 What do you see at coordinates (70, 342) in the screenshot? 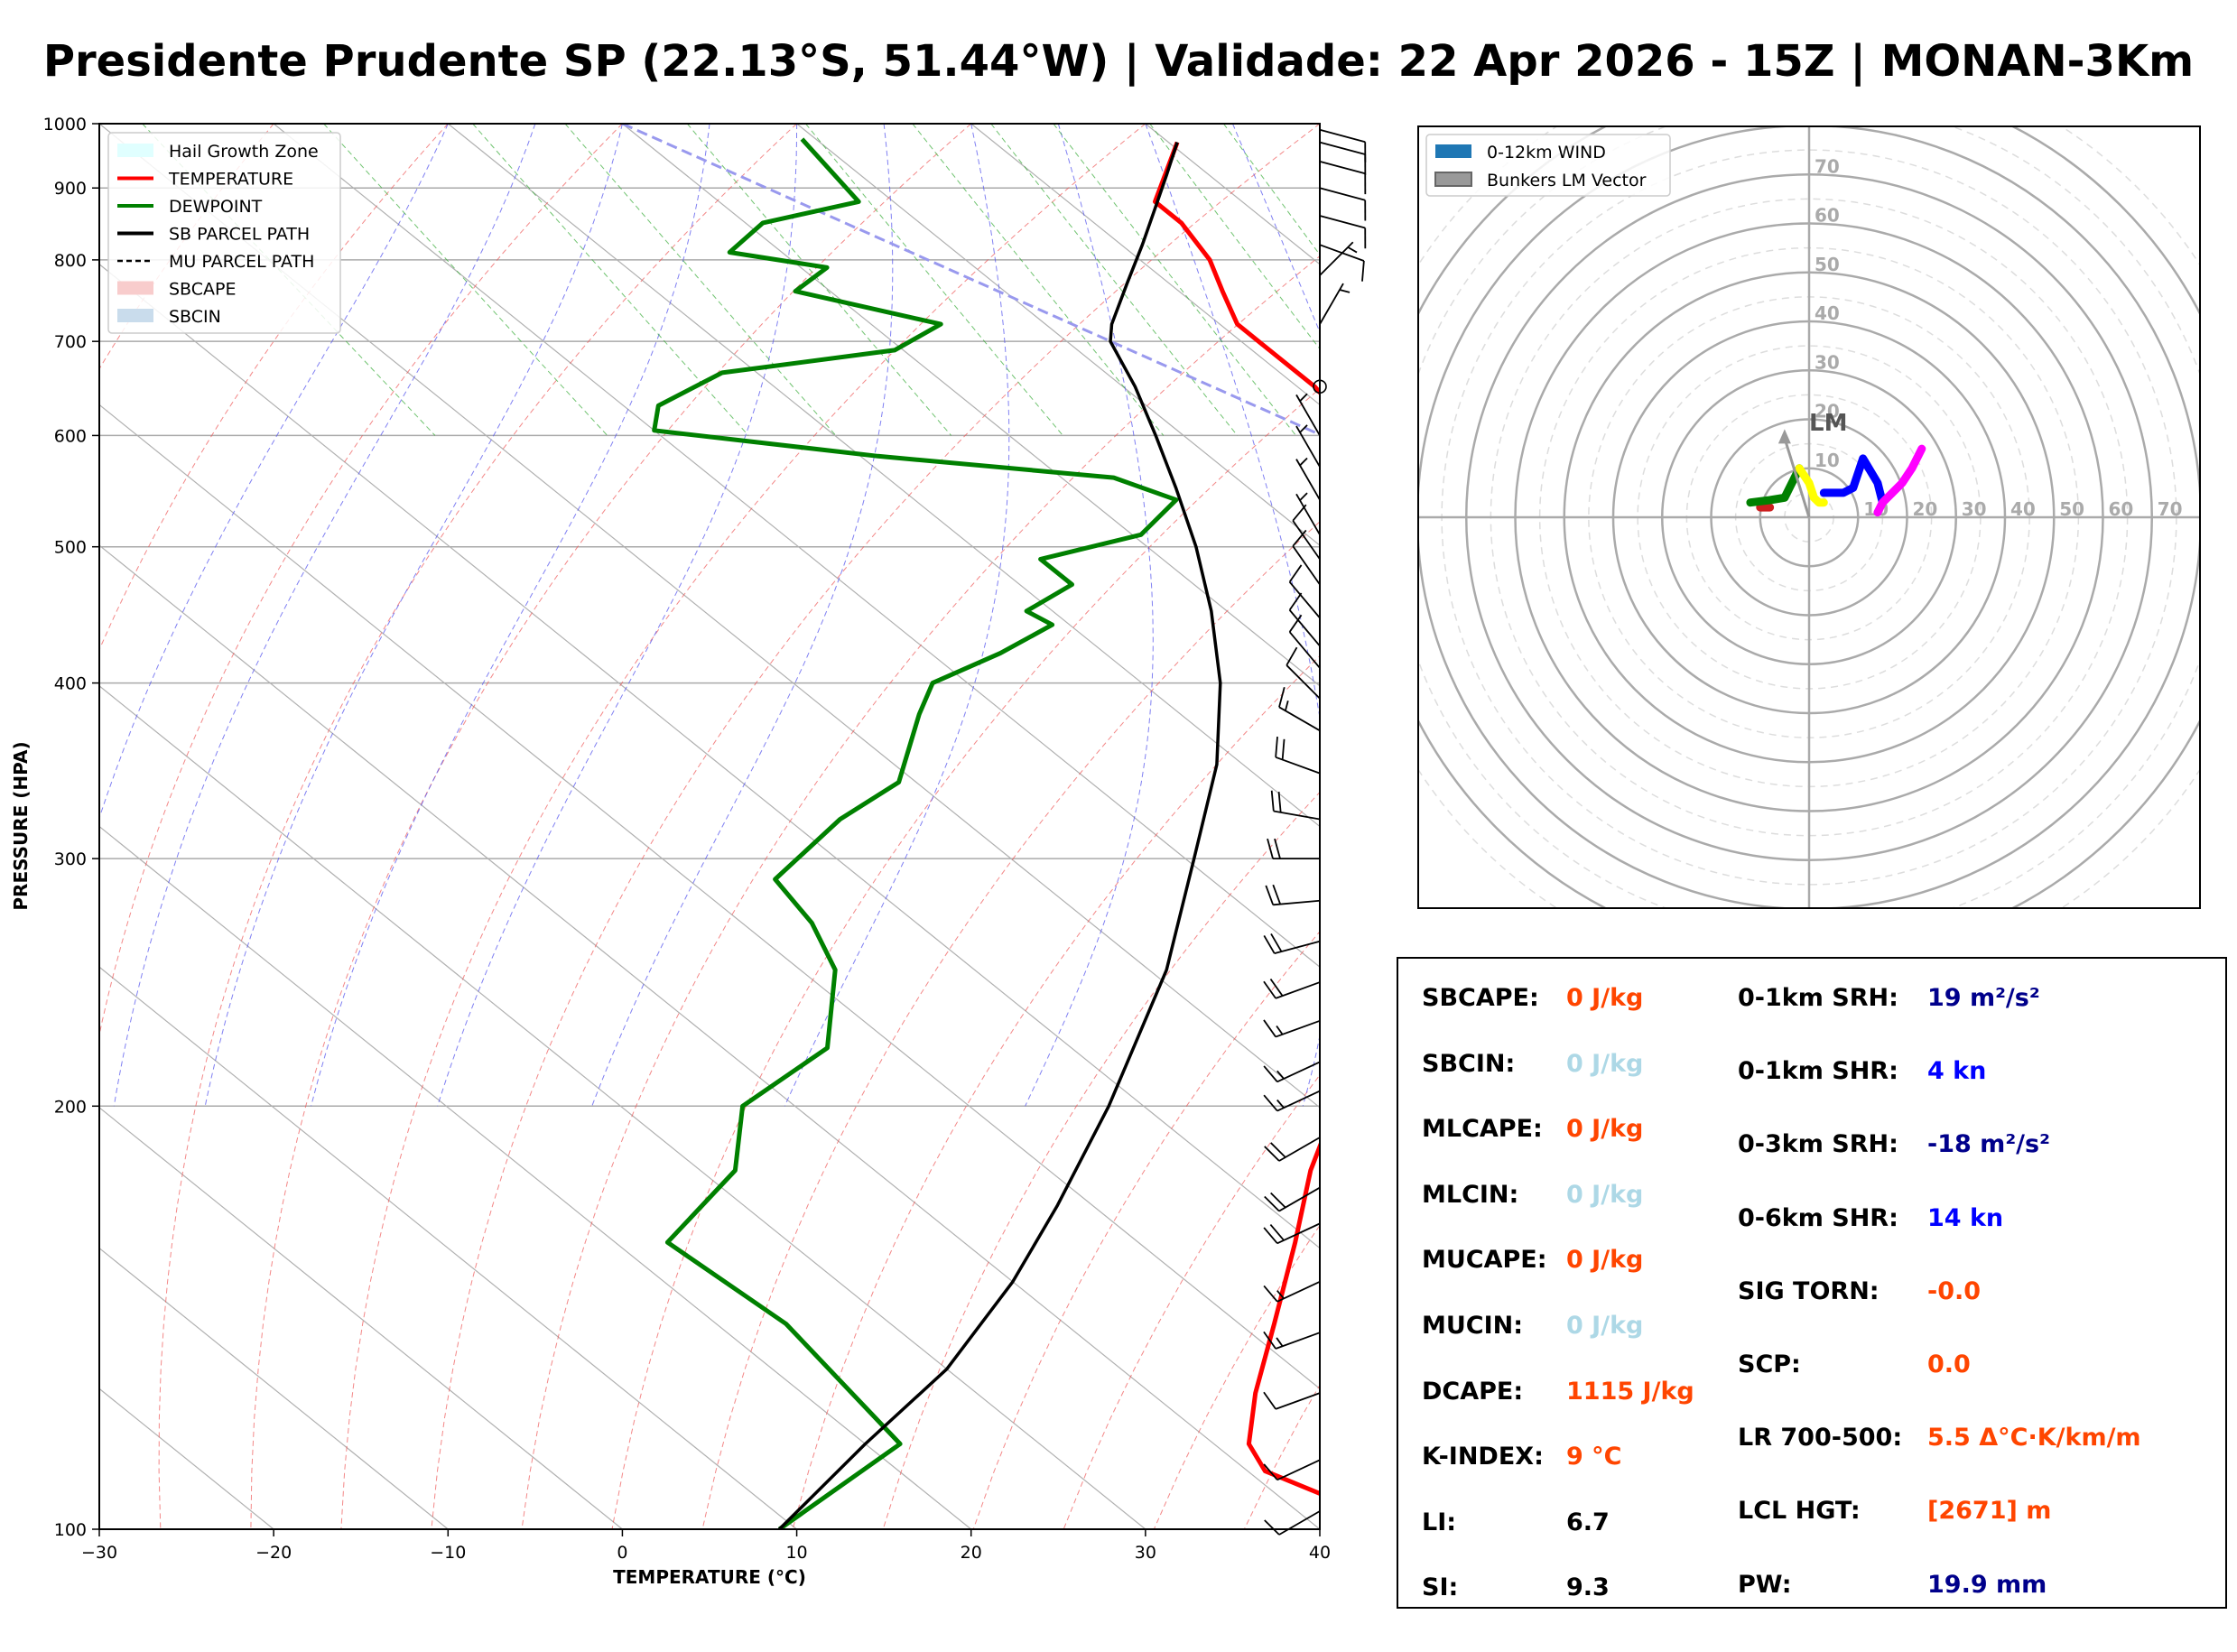
I see `y-tick-label: 700` at bounding box center [70, 342].